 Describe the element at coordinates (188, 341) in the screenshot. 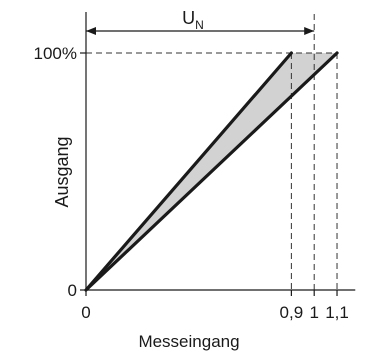

I see `x-axis-label: Messeingang` at that location.